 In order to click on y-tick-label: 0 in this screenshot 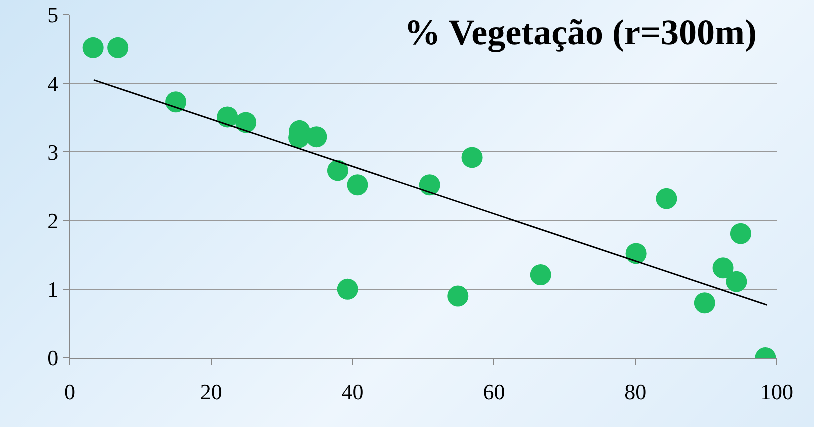, I will do `click(53, 358)`.